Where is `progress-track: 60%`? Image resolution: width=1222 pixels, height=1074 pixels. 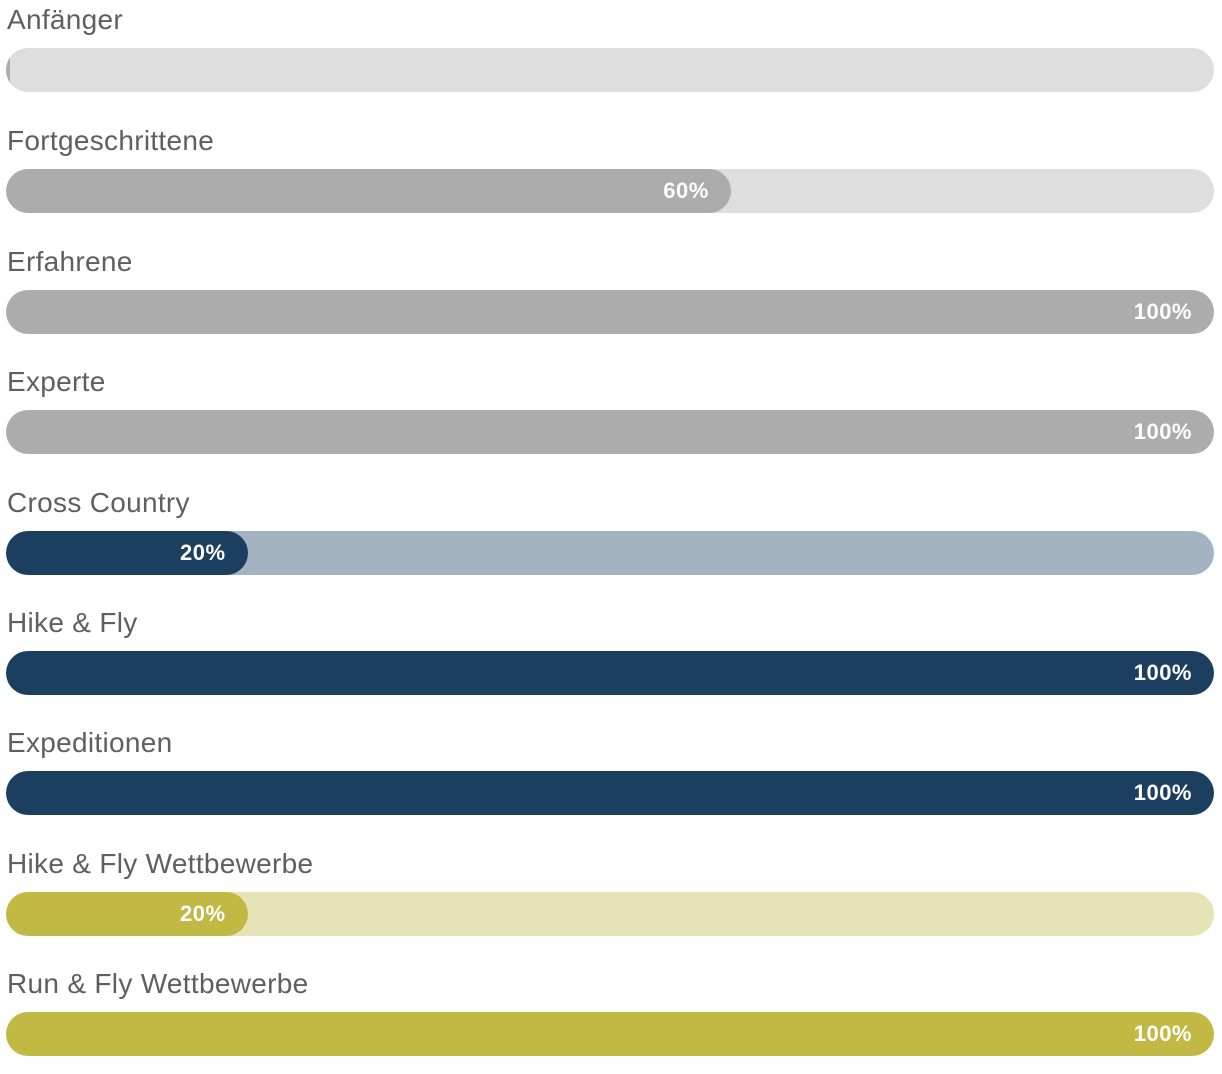 progress-track: 60% is located at coordinates (610, 191).